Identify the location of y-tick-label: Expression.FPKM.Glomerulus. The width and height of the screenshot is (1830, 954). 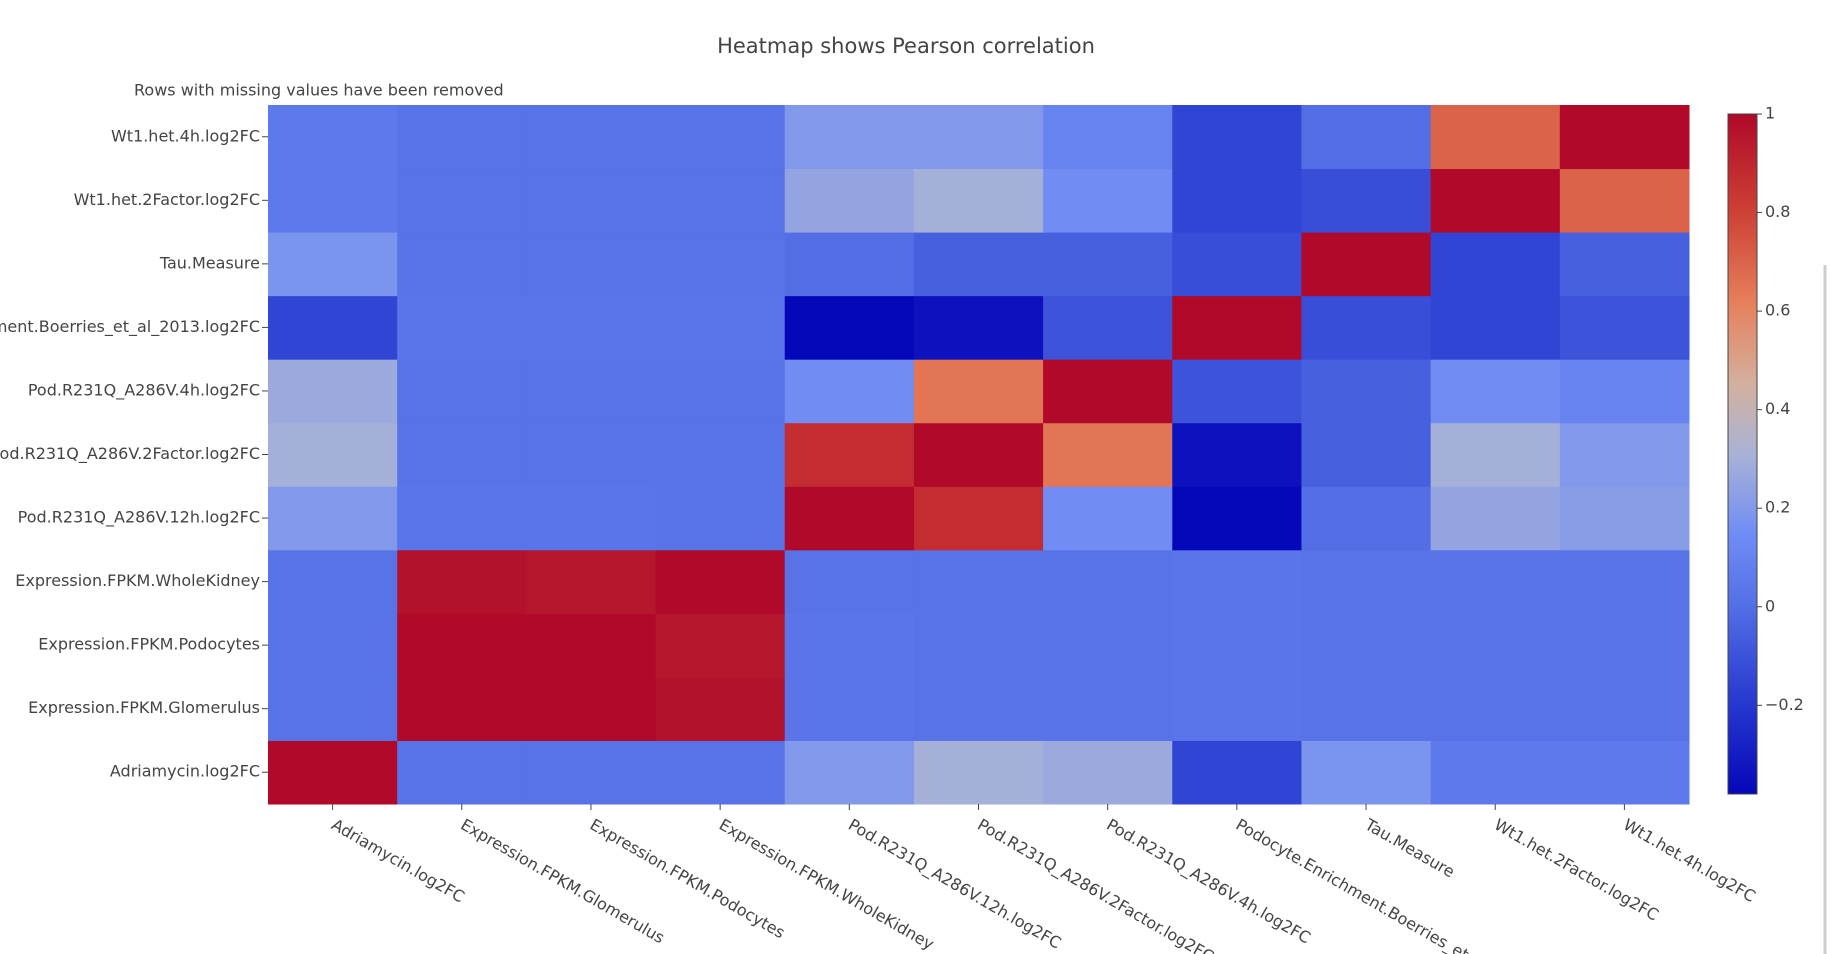
(144, 707).